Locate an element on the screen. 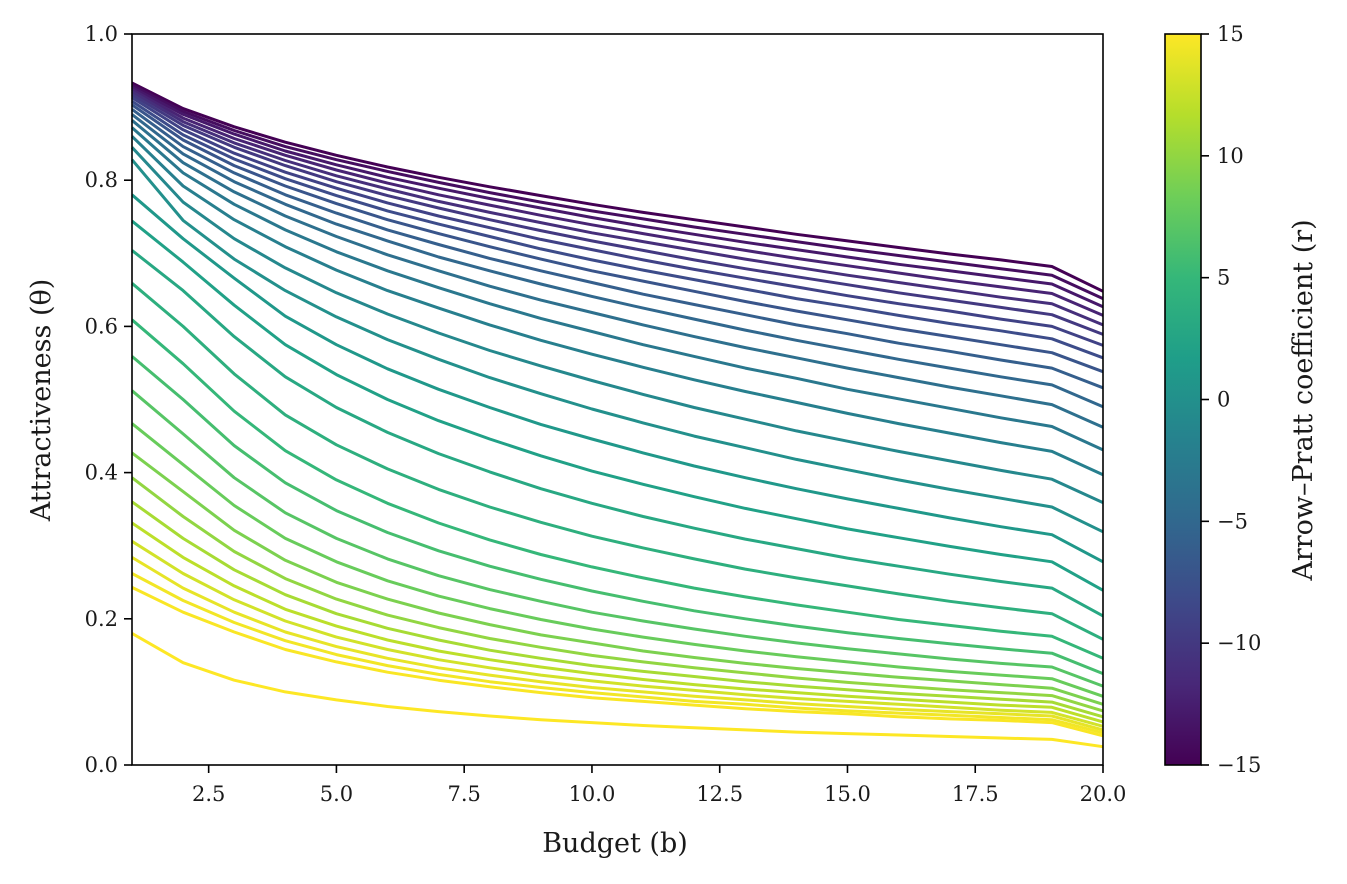 The width and height of the screenshot is (1347, 884). x-tick-label-3: 10.0 is located at coordinates (592, 794).